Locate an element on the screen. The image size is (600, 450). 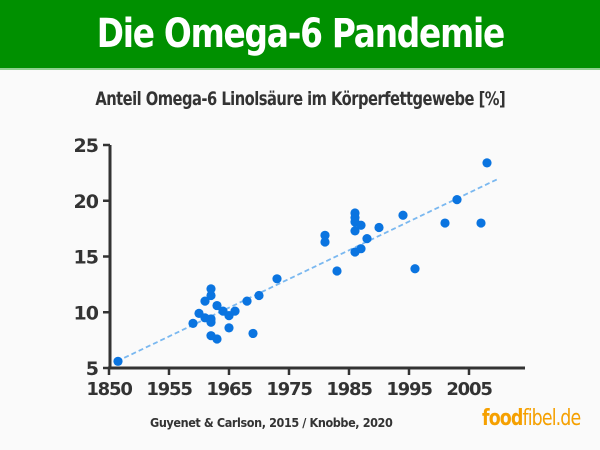
x-tick-label: 1965 is located at coordinates (229, 389).